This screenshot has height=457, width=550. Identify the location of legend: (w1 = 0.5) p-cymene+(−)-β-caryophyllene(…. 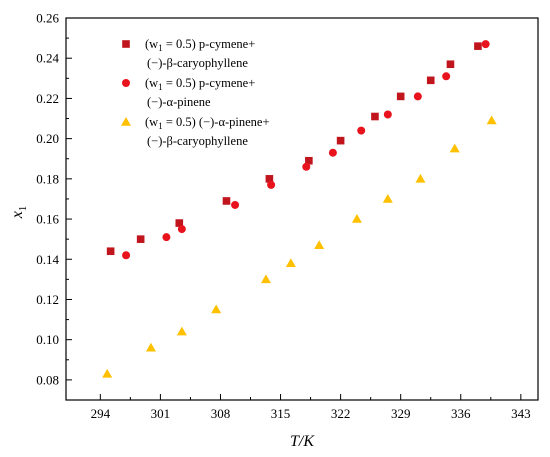
(195, 92).